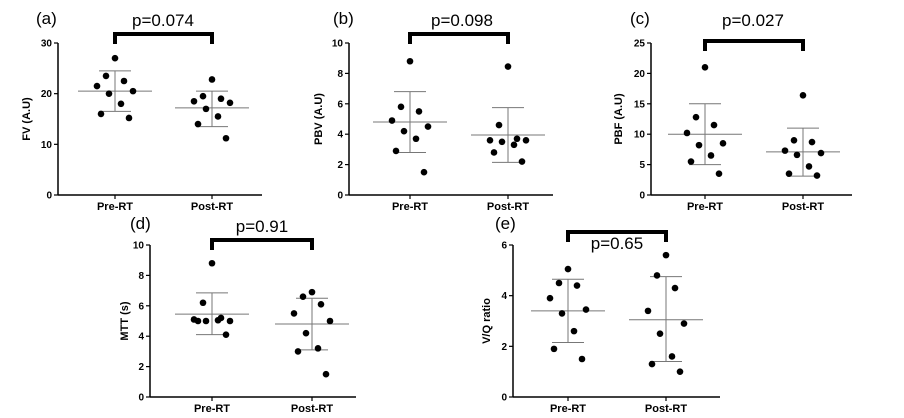 The image size is (904, 418). I want to click on chart-panel-5: (e) p=0.65 0 2 4 6 Pre-RT Post-RT V/Q ratio, so click(600, 314).